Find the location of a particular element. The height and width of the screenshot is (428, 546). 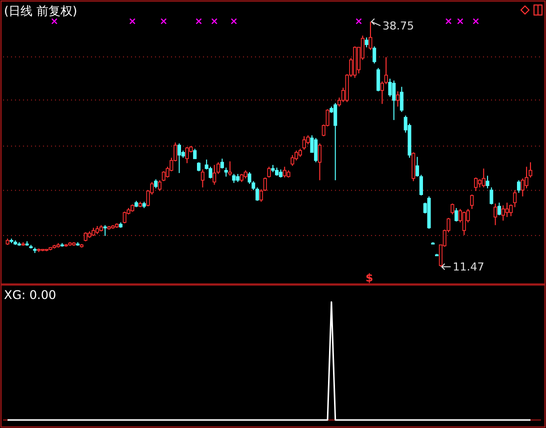

annotation: 38.75 is located at coordinates (398, 26).